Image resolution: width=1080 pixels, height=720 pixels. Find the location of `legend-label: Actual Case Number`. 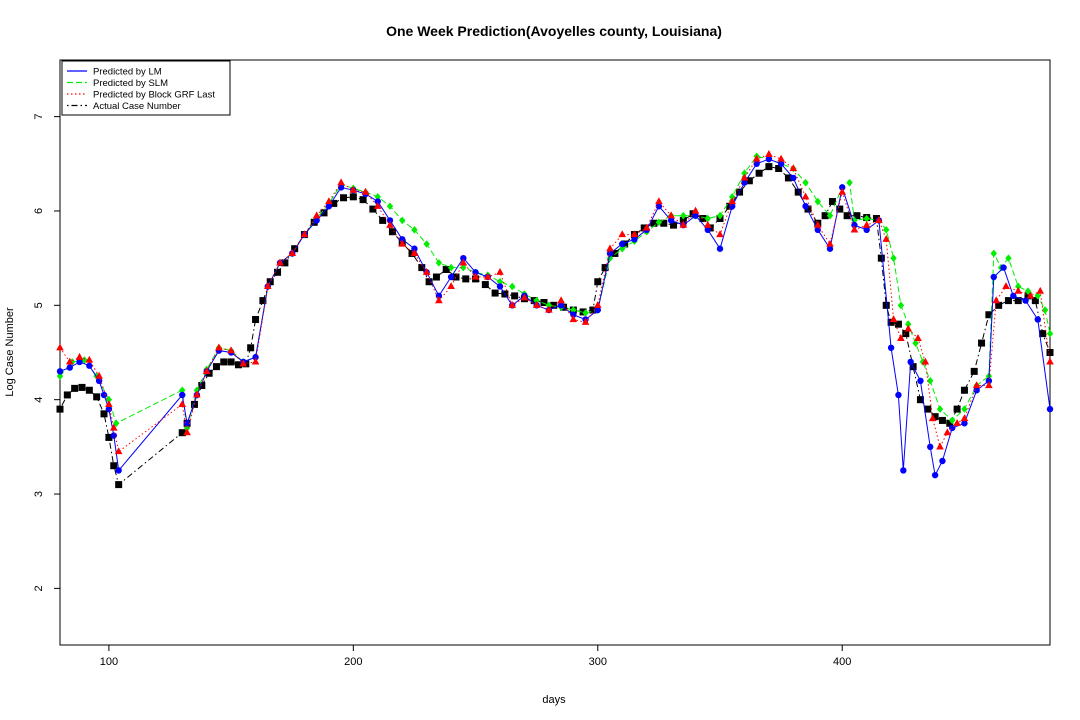

legend-label: Actual Case Number is located at coordinates (137, 106).